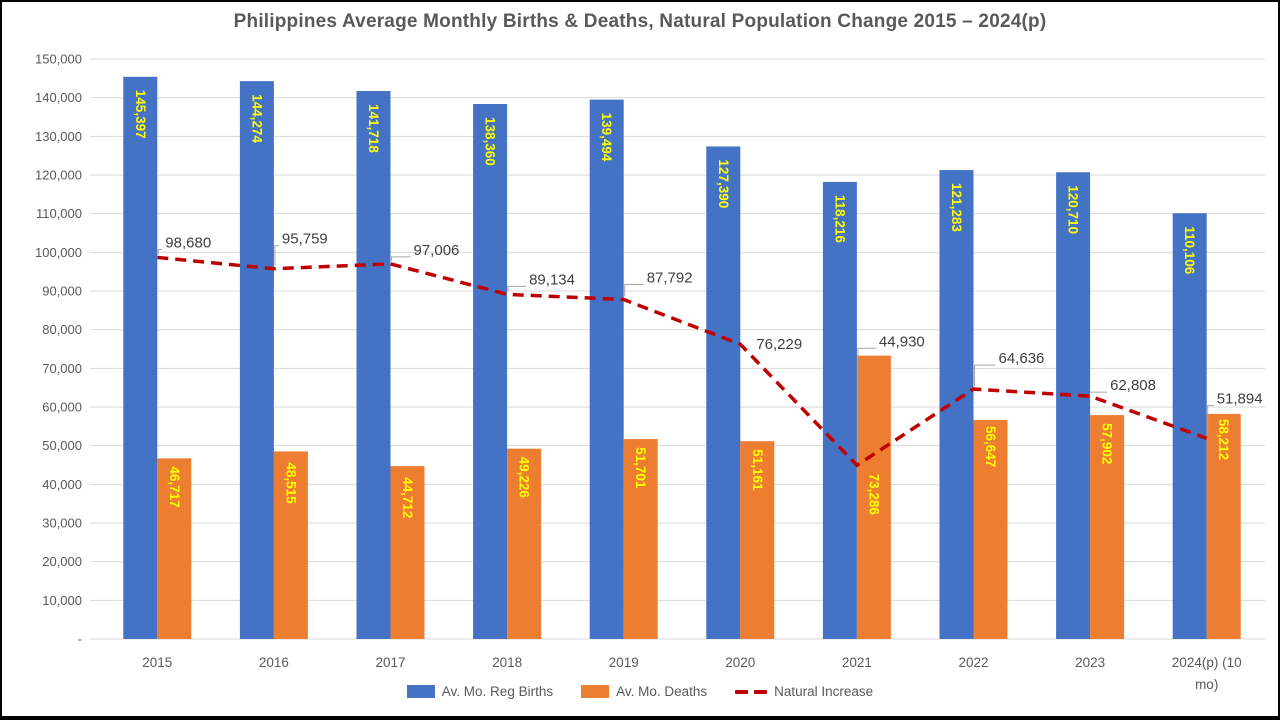 This screenshot has height=720, width=1280. Describe the element at coordinates (59, 213) in the screenshot. I see `y-axis-tick-label: 110,000` at that location.